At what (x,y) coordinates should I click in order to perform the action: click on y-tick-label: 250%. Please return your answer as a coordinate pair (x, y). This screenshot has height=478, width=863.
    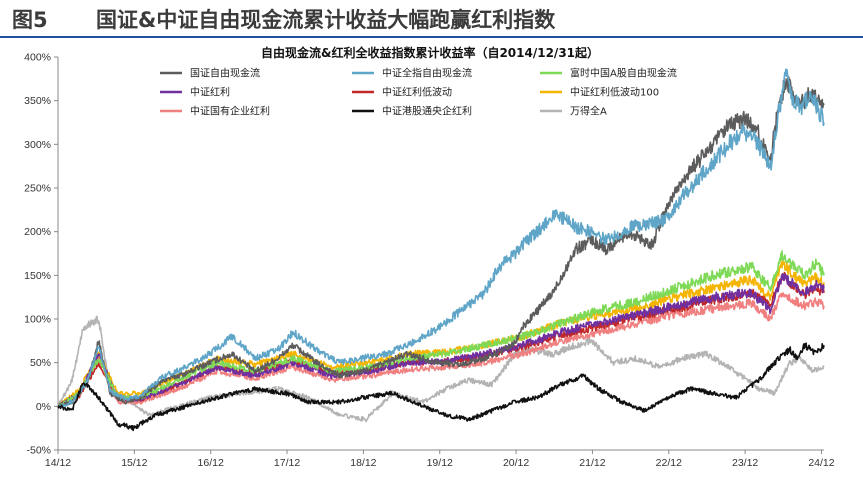
    Looking at the image, I should click on (37, 189).